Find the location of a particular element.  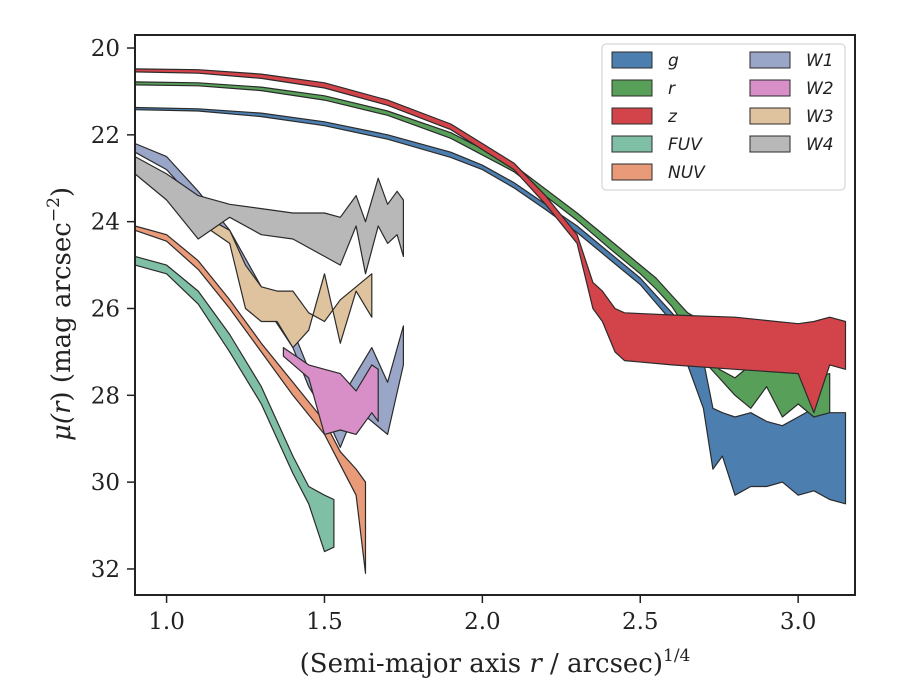

band-w3 is located at coordinates (269, 263).